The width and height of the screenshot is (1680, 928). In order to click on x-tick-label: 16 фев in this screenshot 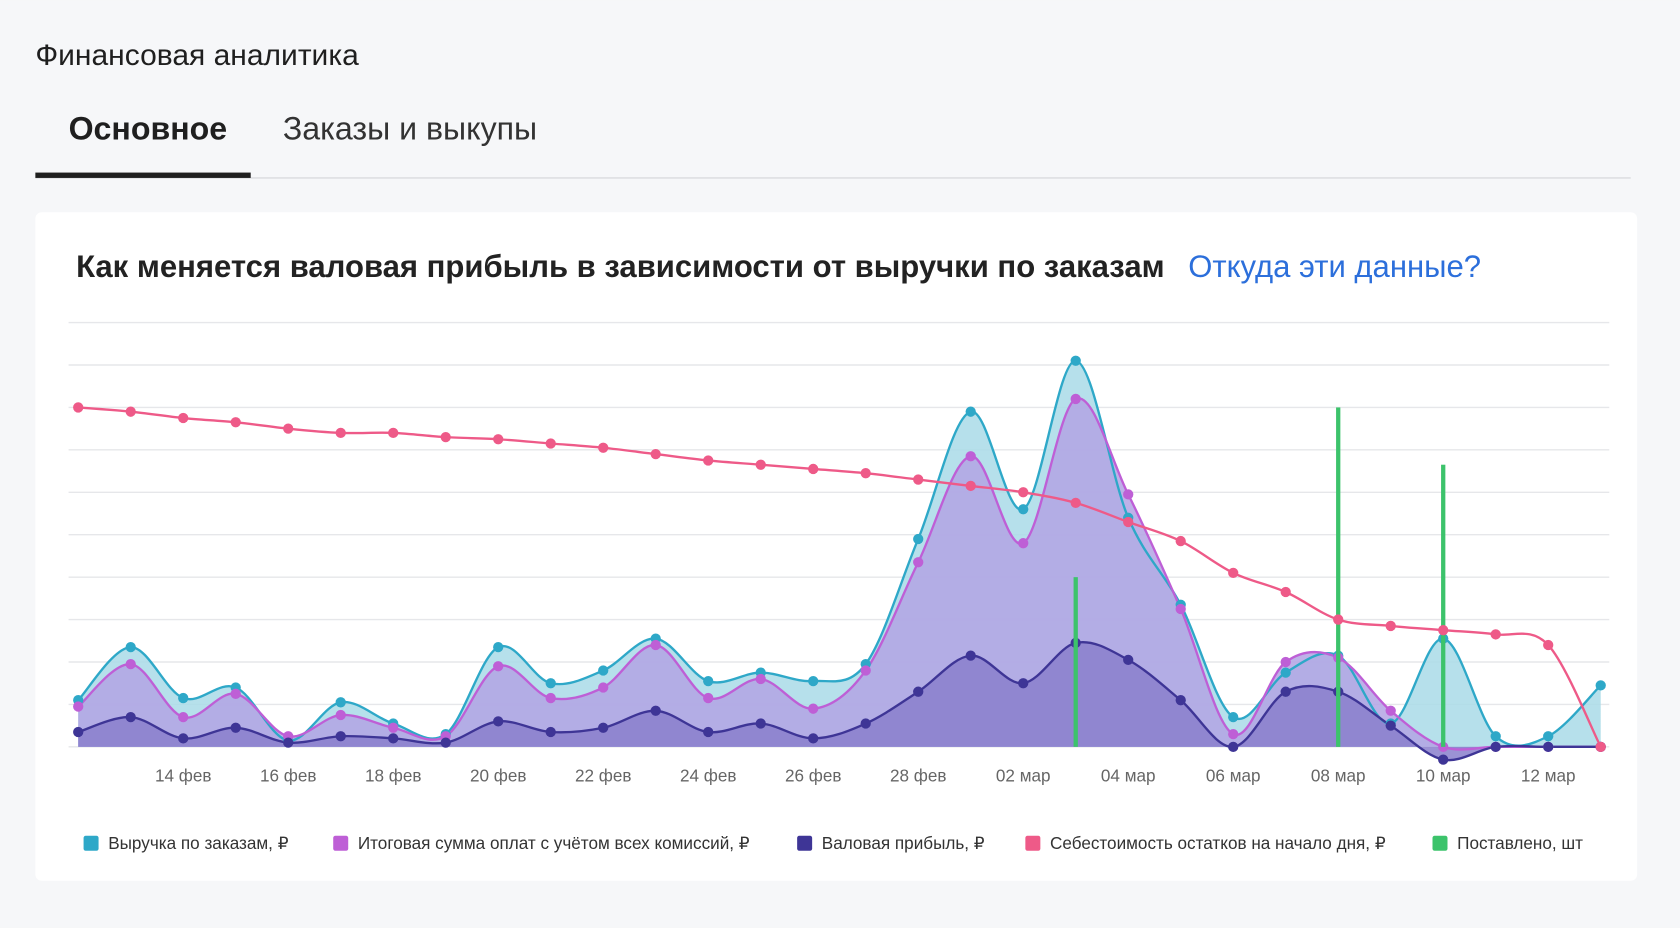, I will do `click(288, 775)`.